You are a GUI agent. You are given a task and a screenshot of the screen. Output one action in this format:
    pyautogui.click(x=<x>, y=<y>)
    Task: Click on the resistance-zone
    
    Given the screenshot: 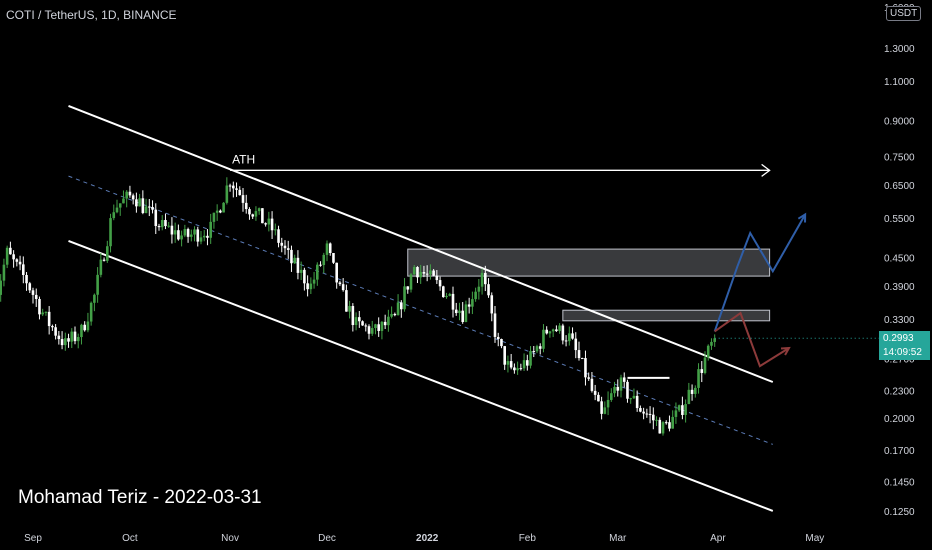 What is the action you would take?
    pyautogui.click(x=666, y=315)
    